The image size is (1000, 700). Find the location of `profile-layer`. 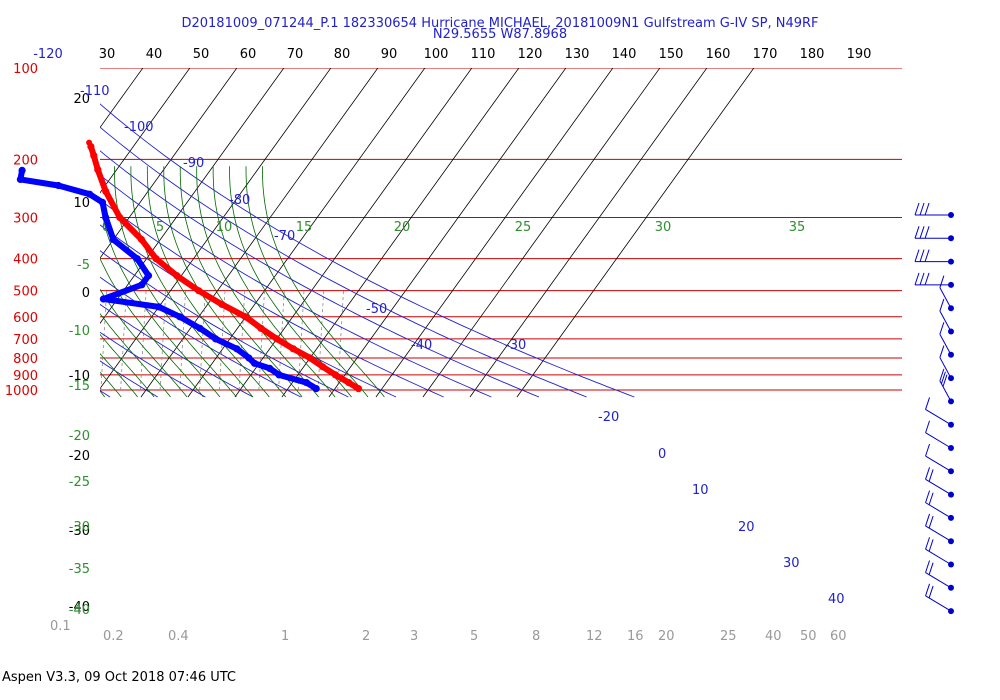

profile-layer is located at coordinates (189, 266).